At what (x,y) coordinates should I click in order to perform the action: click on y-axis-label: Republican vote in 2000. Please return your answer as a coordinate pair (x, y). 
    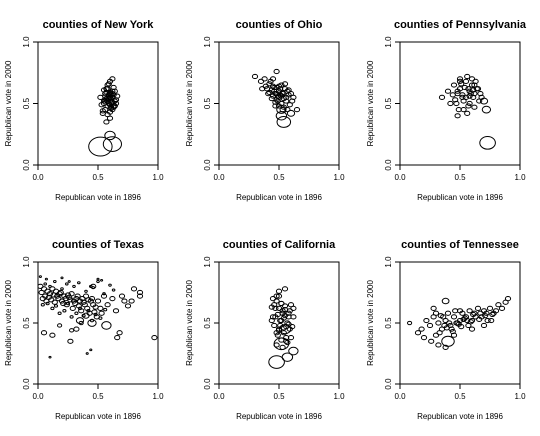
    Looking at the image, I should click on (189, 103).